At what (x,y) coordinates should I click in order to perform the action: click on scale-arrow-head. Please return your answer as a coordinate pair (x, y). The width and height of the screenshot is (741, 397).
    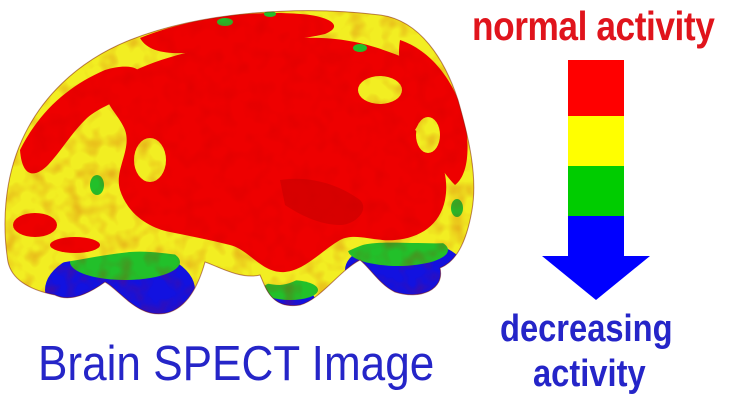
    Looking at the image, I should click on (596, 278).